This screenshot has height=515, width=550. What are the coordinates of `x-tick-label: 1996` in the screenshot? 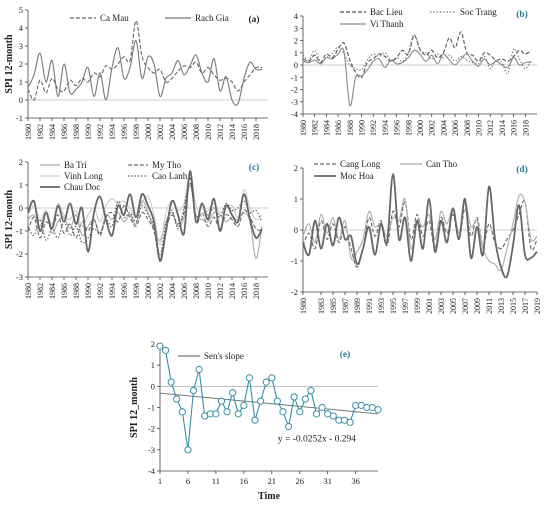 It's located at (124, 291).